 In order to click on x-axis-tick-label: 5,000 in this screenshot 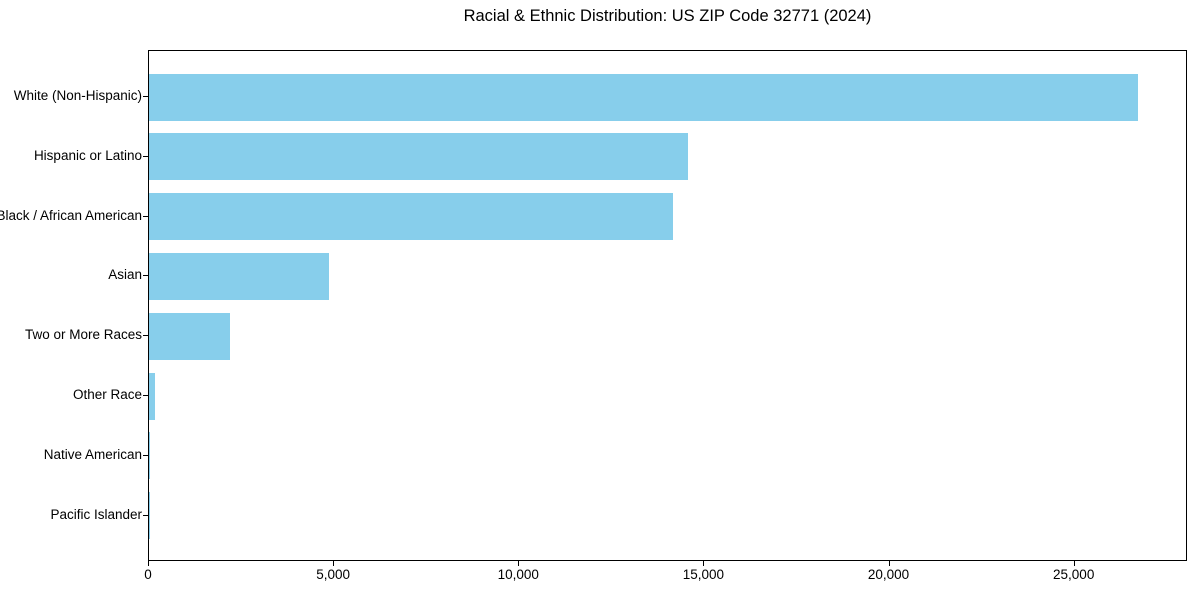, I will do `click(333, 574)`.